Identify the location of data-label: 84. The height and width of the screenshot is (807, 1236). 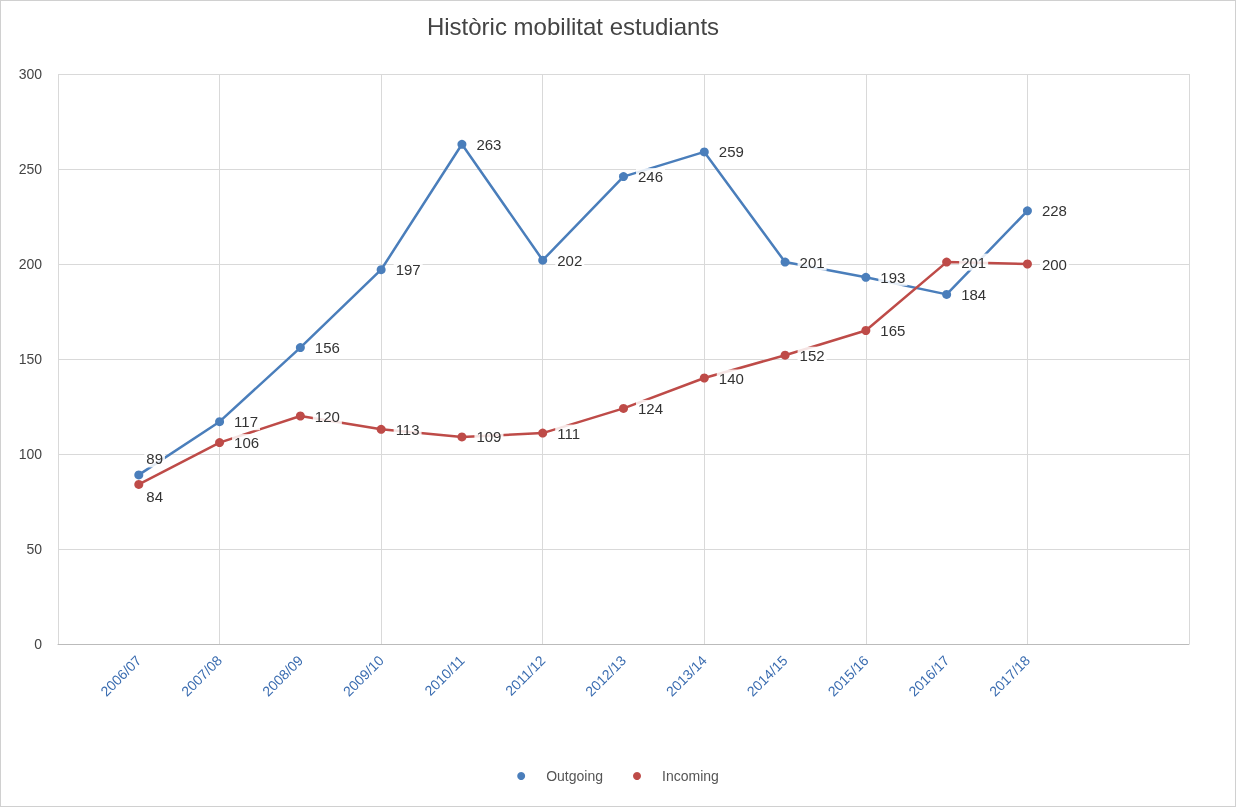
(154, 496).